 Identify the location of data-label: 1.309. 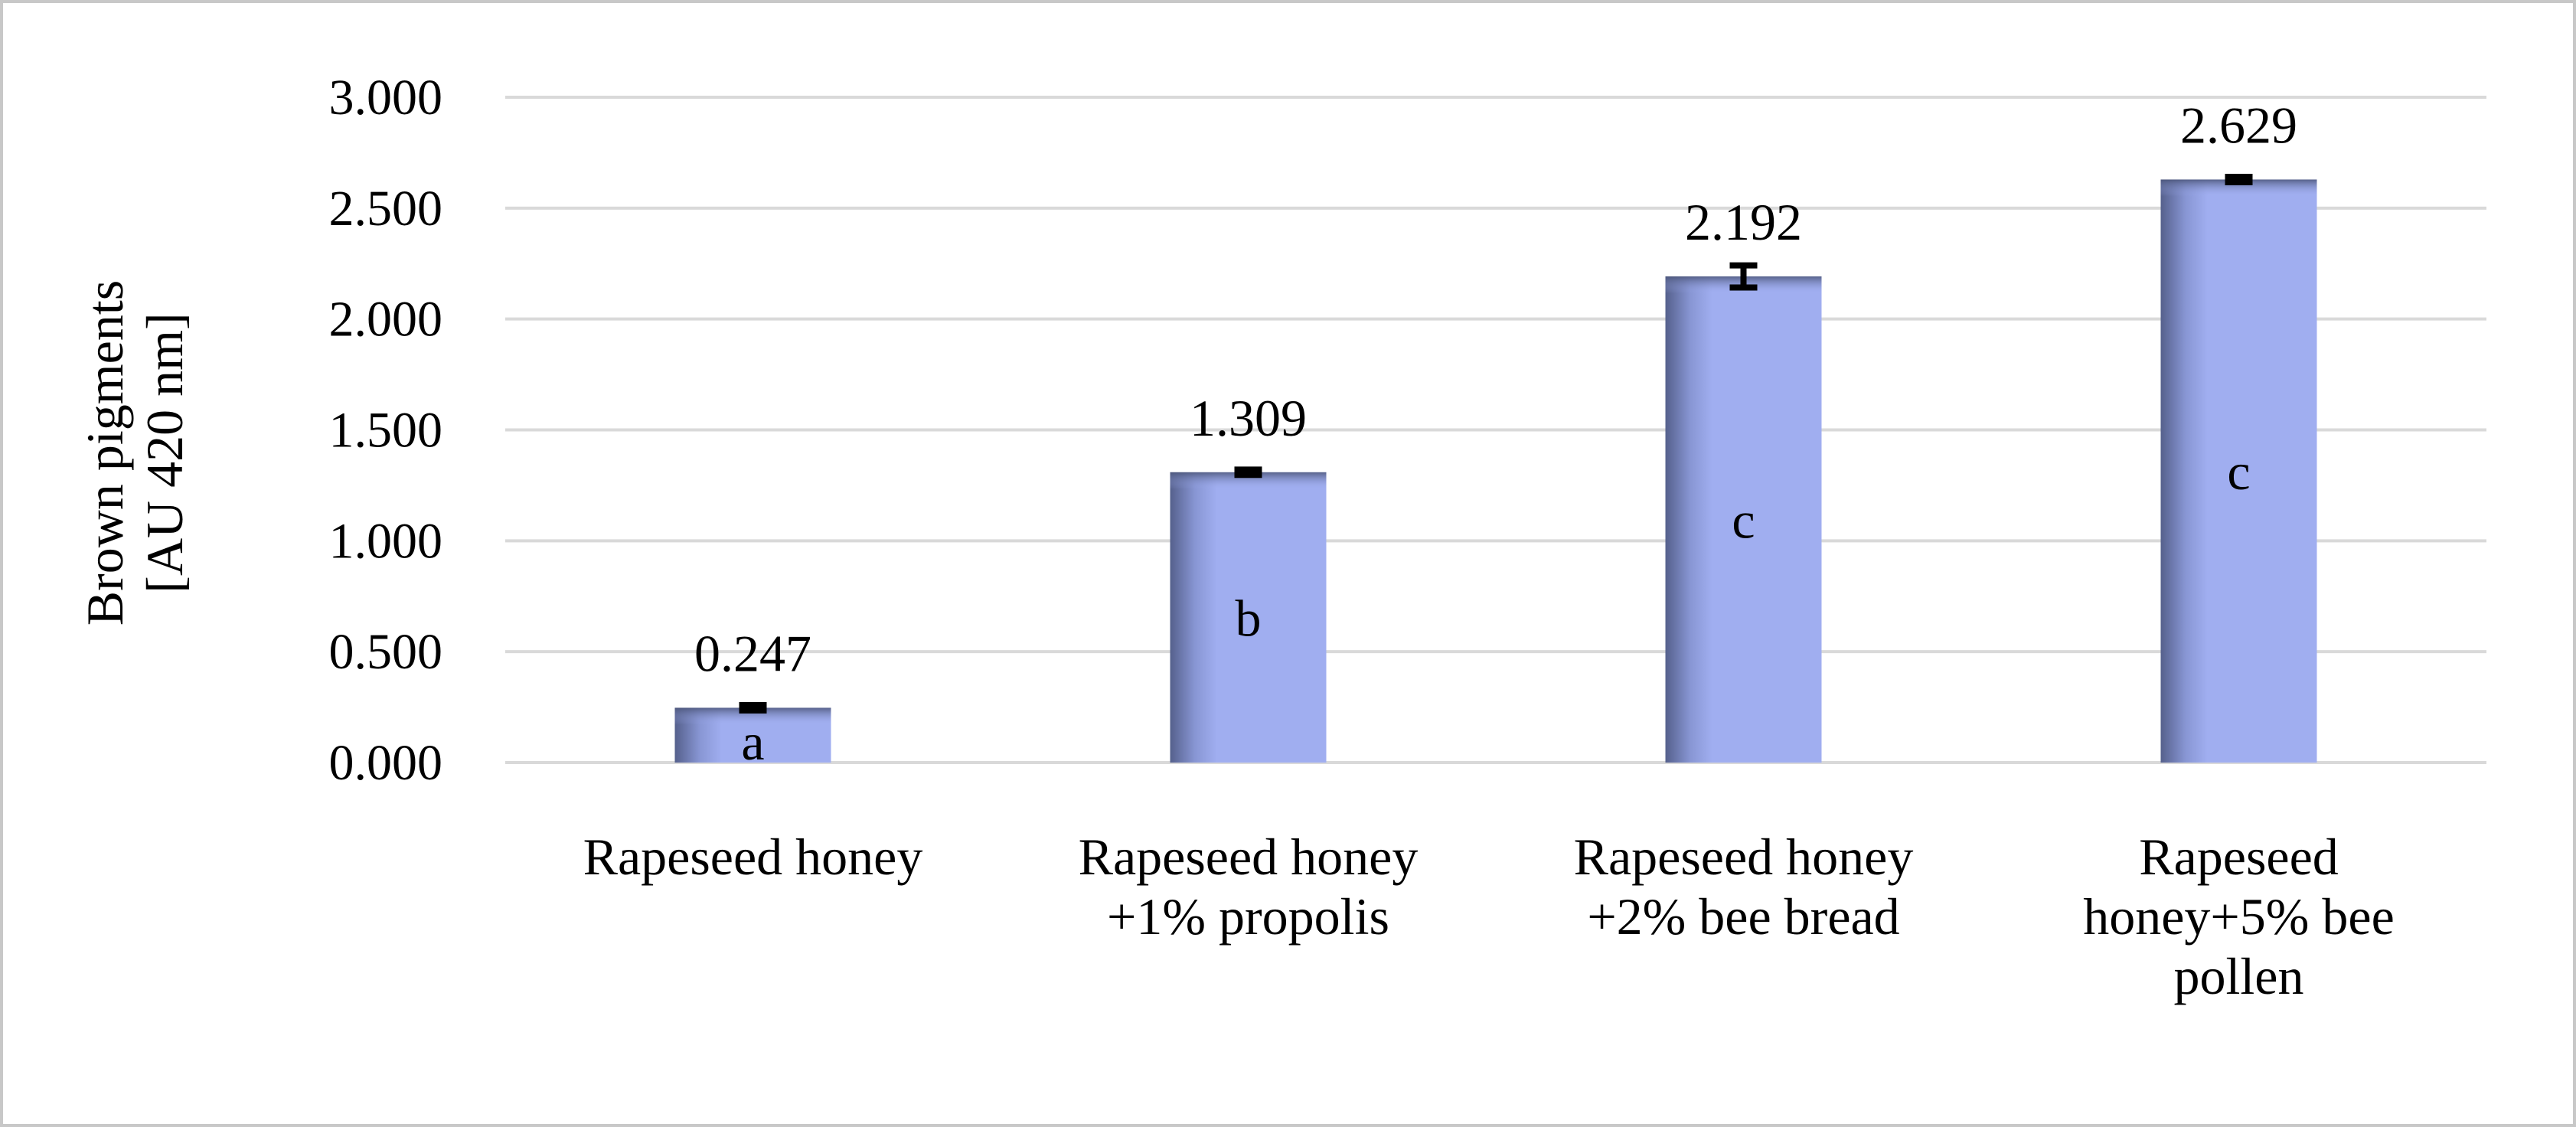
(1248, 418).